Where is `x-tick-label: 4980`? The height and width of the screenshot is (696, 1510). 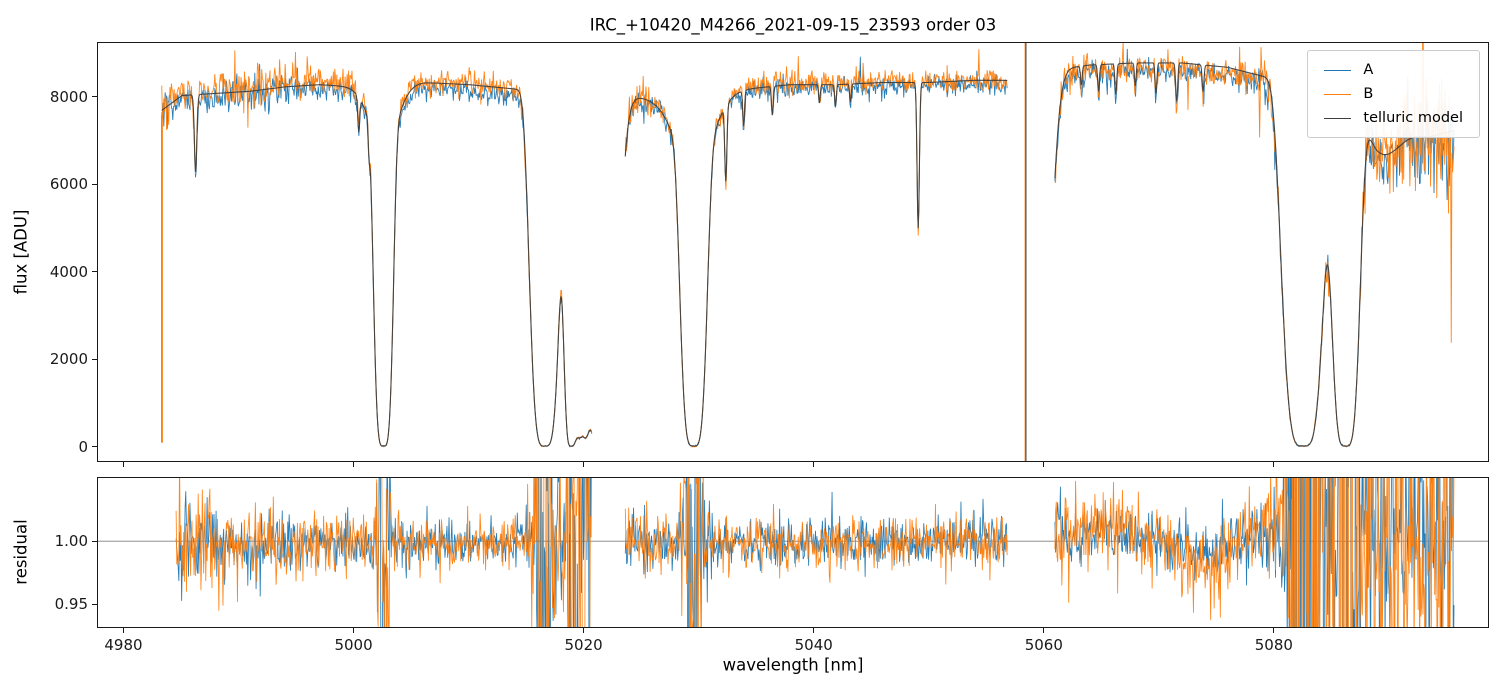 x-tick-label: 4980 is located at coordinates (123, 645).